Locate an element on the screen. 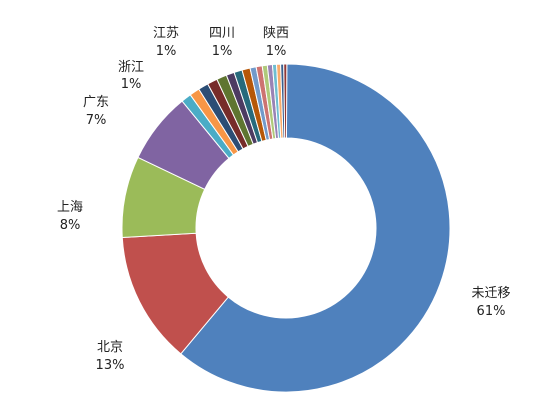 The width and height of the screenshot is (550, 408). slice-label: 四川 is located at coordinates (222, 33).